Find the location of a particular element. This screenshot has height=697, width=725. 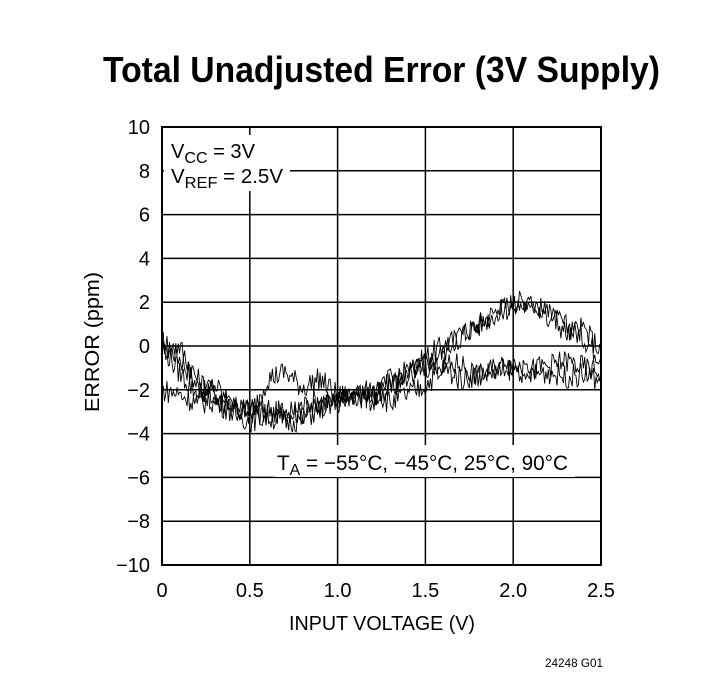

chart-title: Total Unadjusted Error (3V Supply) is located at coordinates (381, 69).